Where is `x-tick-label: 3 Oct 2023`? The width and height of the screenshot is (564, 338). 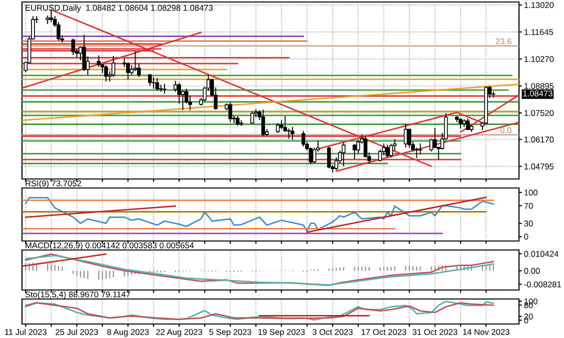
x-tick-label: 3 Oct 2023 is located at coordinates (332, 332).